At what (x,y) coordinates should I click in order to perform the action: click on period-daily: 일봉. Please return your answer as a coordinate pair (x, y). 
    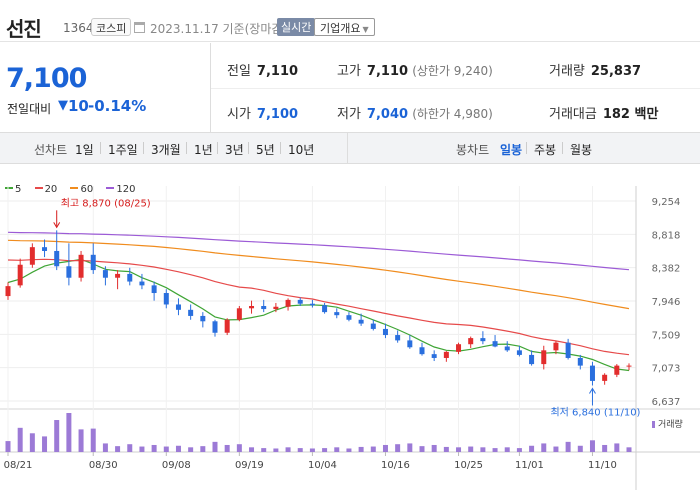
    Looking at the image, I should click on (511, 150).